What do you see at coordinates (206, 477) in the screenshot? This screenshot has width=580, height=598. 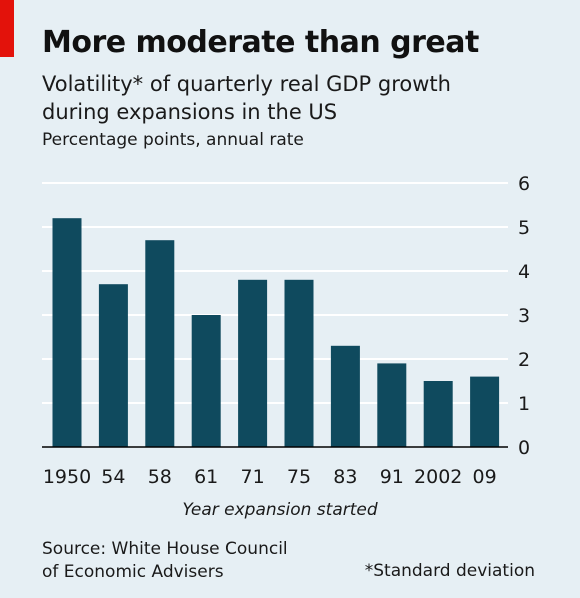 I see `x-tick-label: 61` at bounding box center [206, 477].